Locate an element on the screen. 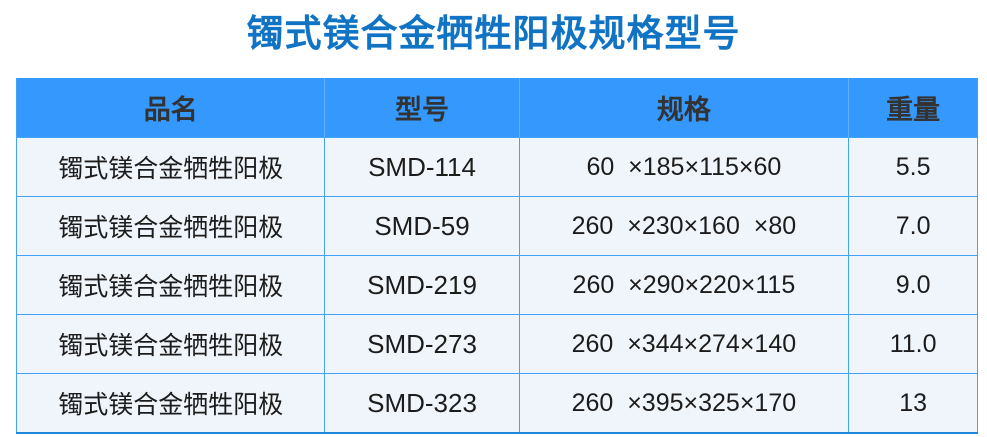  model-cell: SMD-114 is located at coordinates (422, 167).